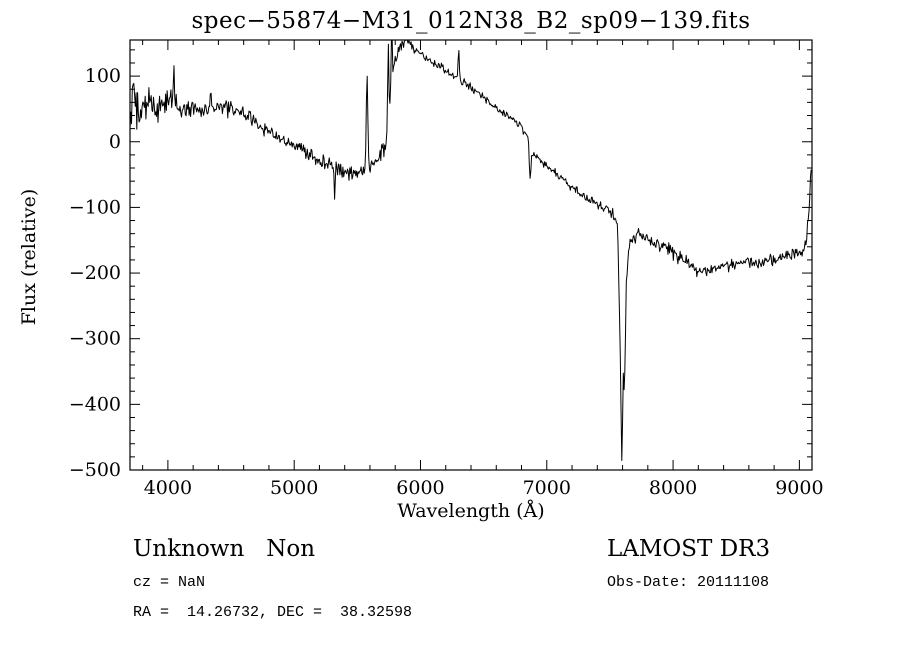 This screenshot has width=900, height=649. I want to click on x-tick-label: 9000, so click(799, 488).